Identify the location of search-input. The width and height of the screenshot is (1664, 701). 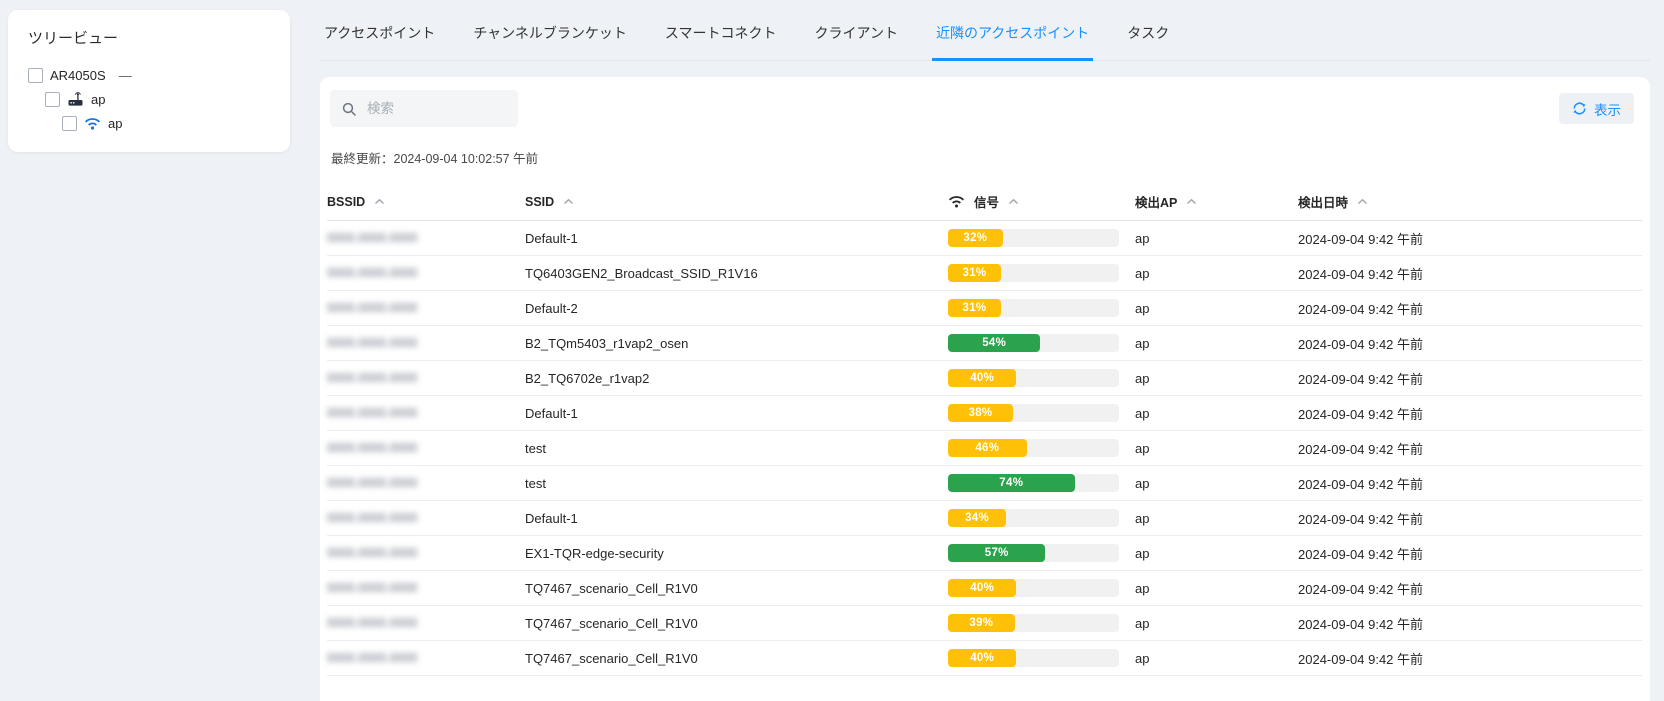
(435, 108).